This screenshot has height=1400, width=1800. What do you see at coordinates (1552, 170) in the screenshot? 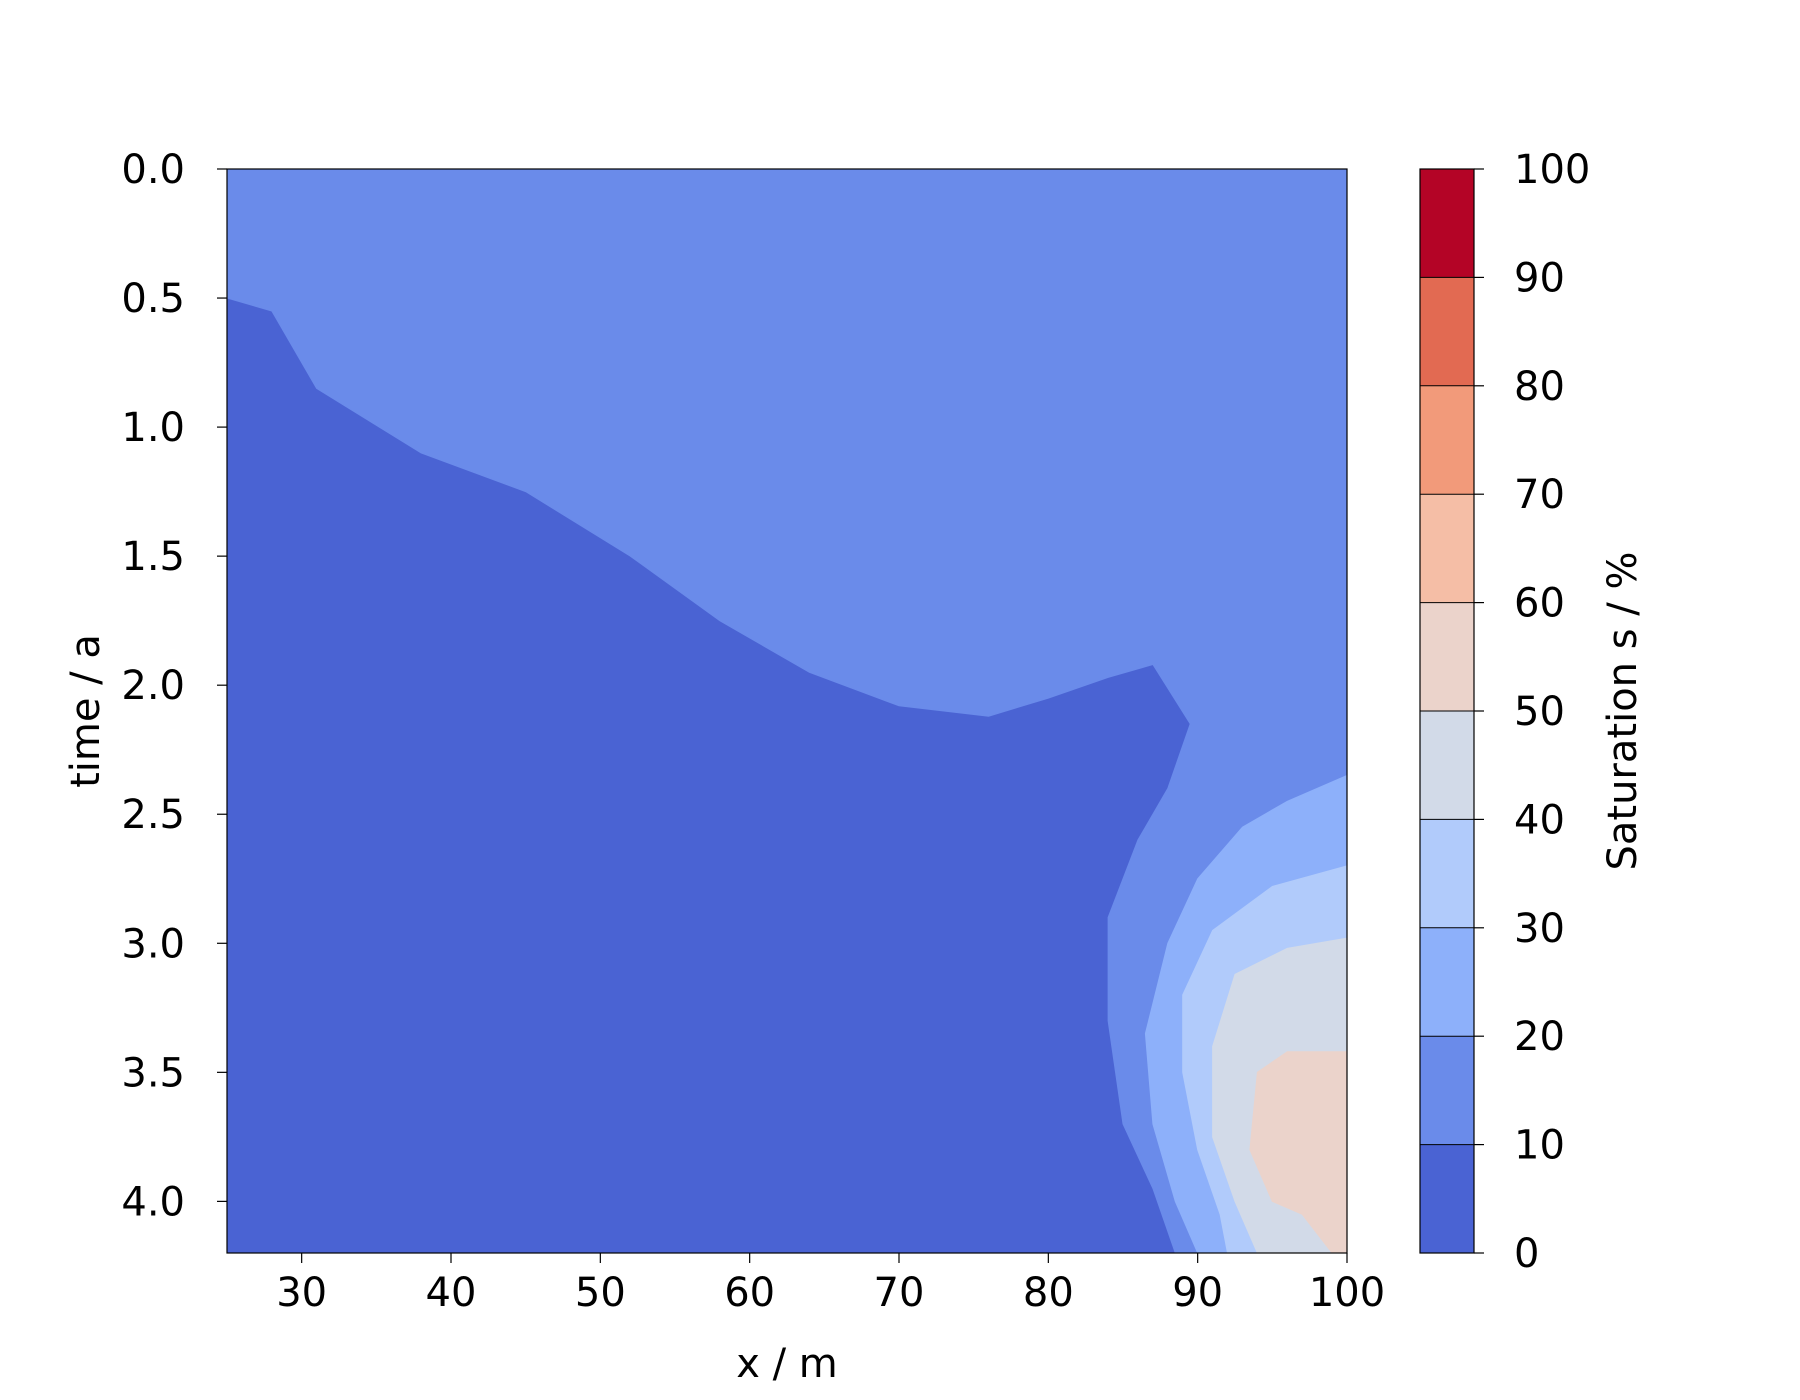
I see `colorbar-tick-label: 100` at bounding box center [1552, 170].